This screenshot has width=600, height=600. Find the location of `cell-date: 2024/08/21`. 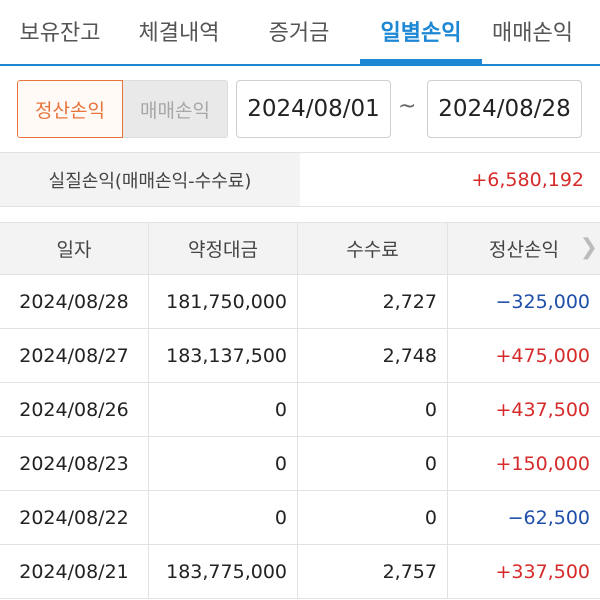

cell-date: 2024/08/21 is located at coordinates (74, 571).